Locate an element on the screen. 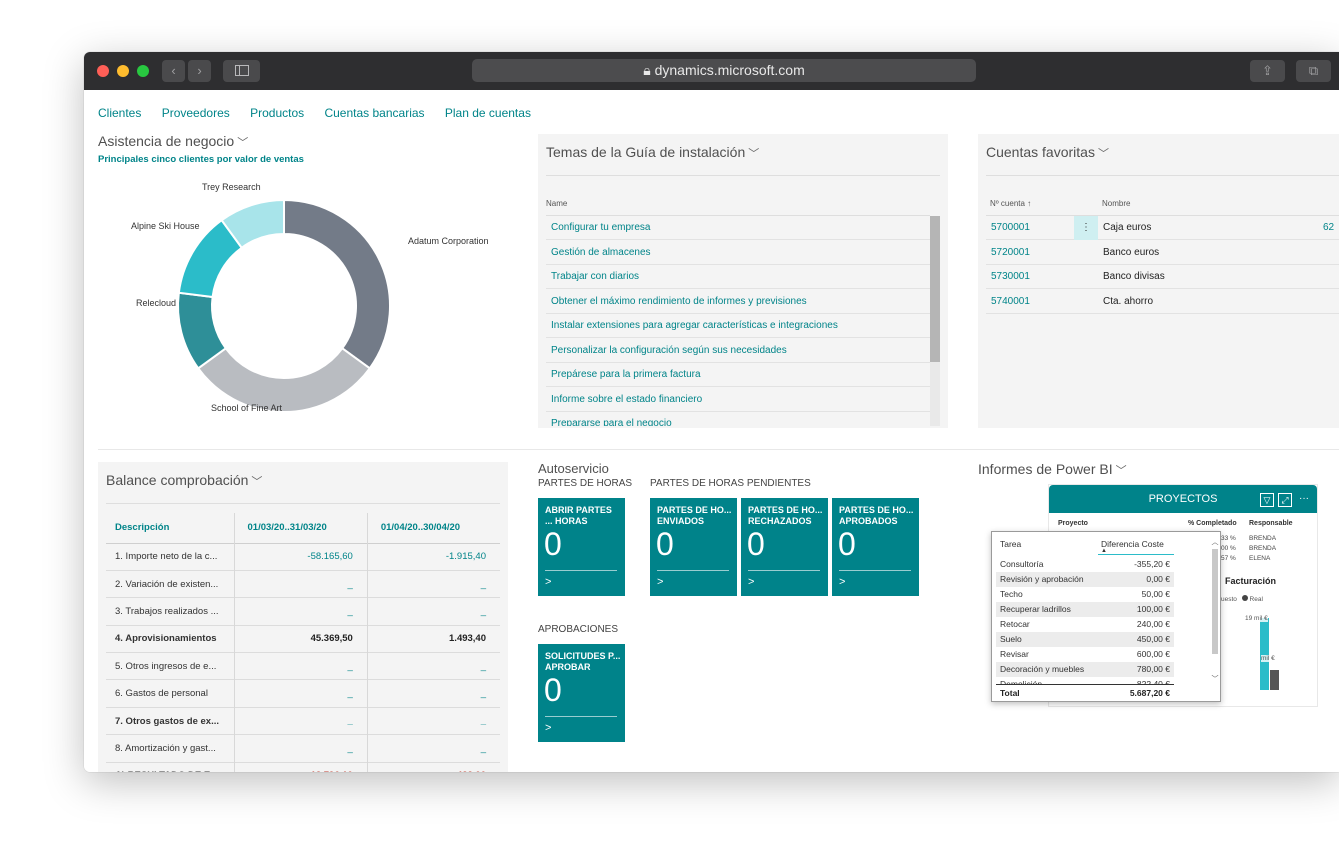 The height and width of the screenshot is (856, 1339). balance-value-march: -12.796,10 is located at coordinates (301, 767).